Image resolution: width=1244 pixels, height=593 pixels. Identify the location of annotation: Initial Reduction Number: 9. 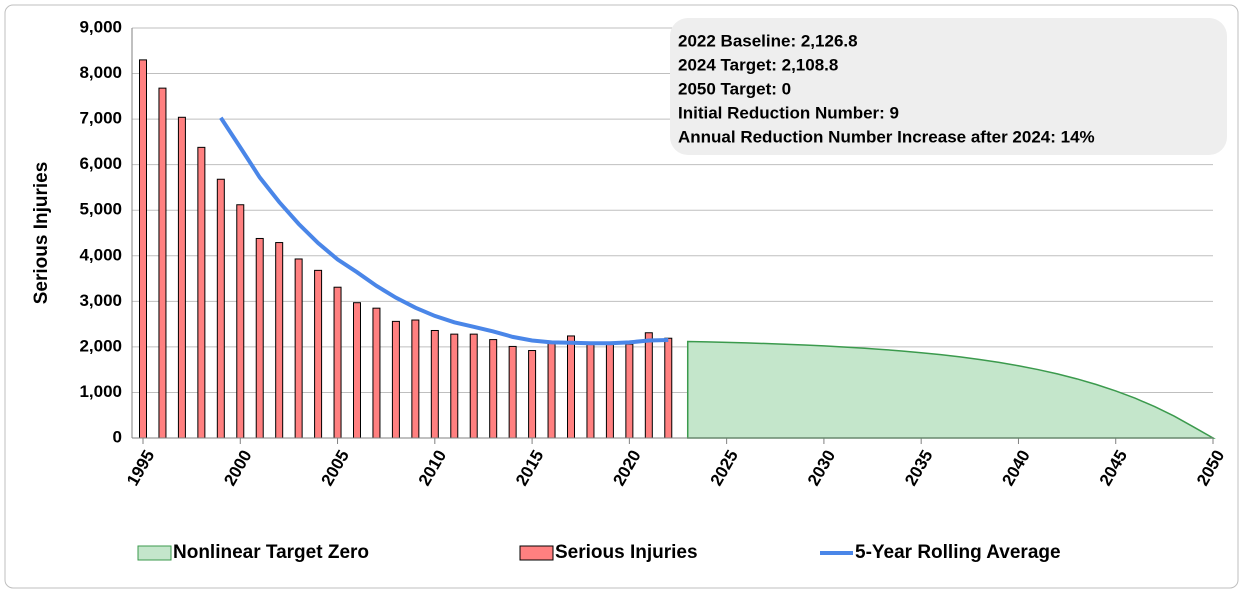
(788, 112).